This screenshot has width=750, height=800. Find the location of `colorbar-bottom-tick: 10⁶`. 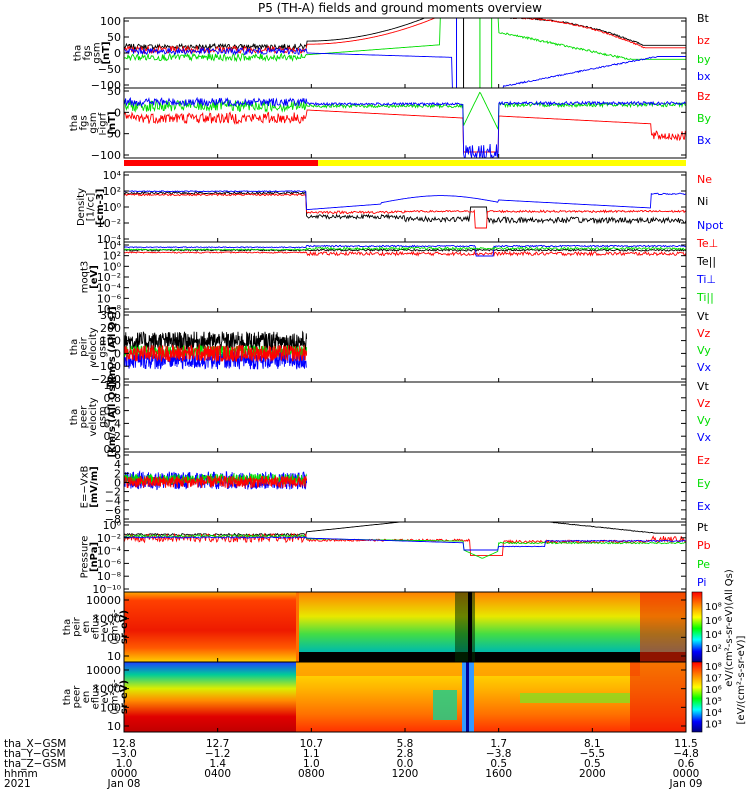

colorbar-bottom-tick: 10⁶ is located at coordinates (713, 690).